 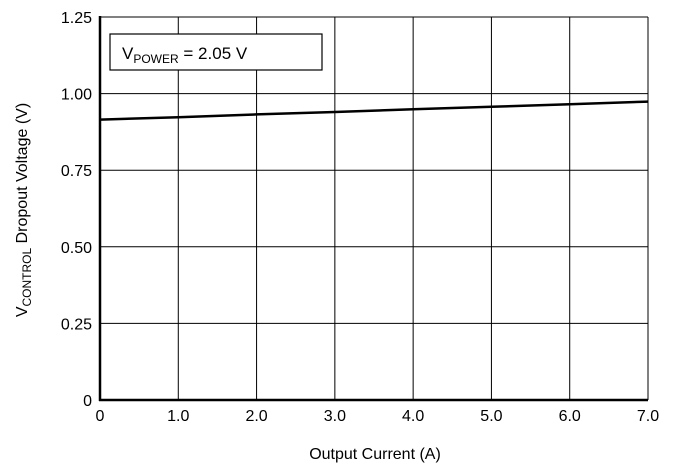 I want to click on annotation-text: VPOWER = 2.05 V, so click(x=185, y=55).